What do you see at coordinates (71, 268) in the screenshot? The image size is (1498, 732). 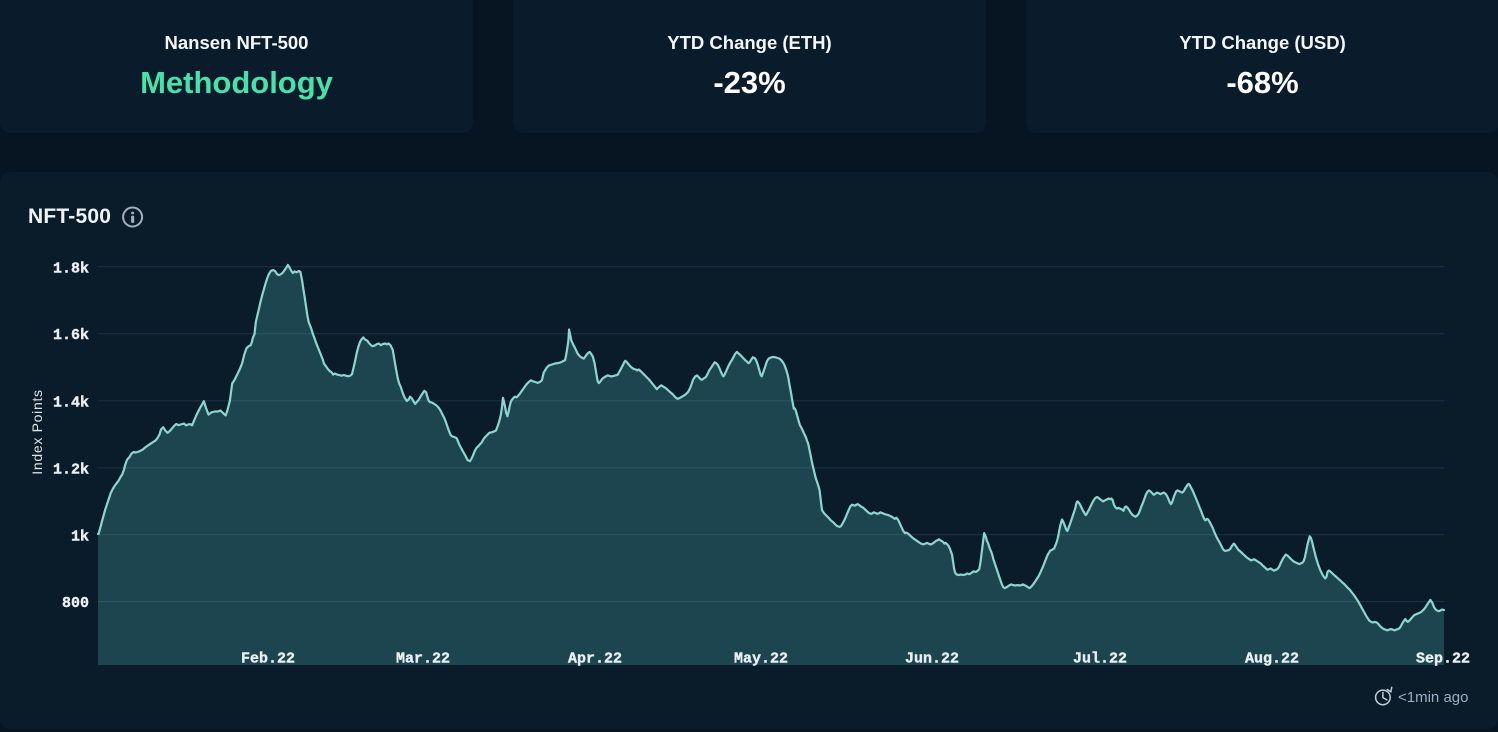 I see `svg-text: 1.8k` at bounding box center [71, 268].